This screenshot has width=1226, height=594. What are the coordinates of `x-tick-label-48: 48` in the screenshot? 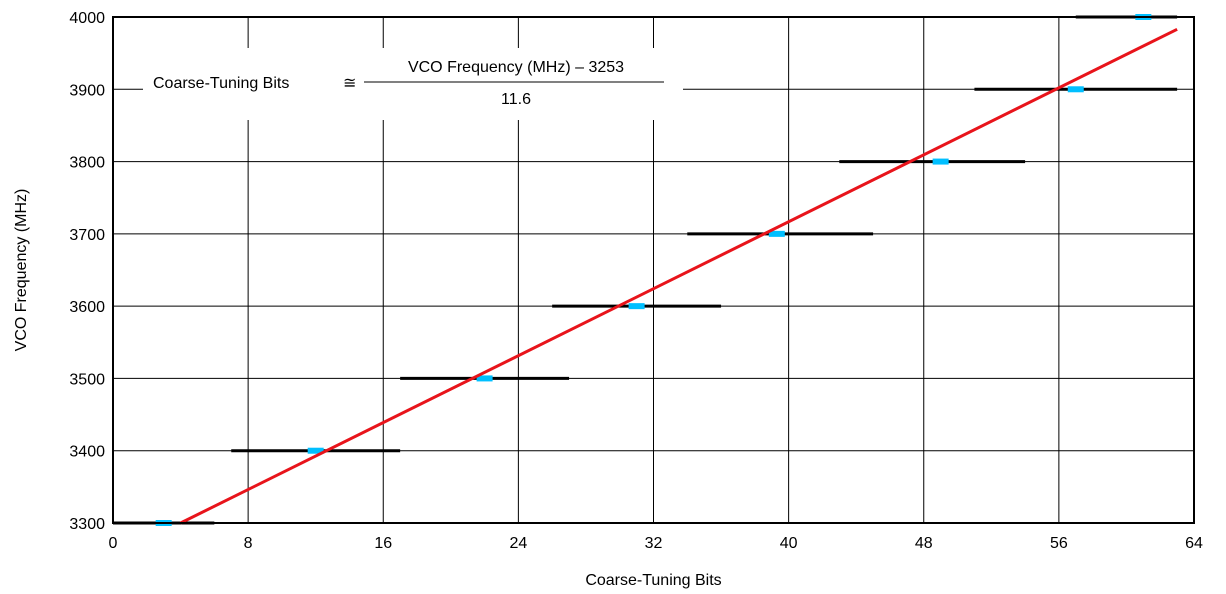 It's located at (924, 543).